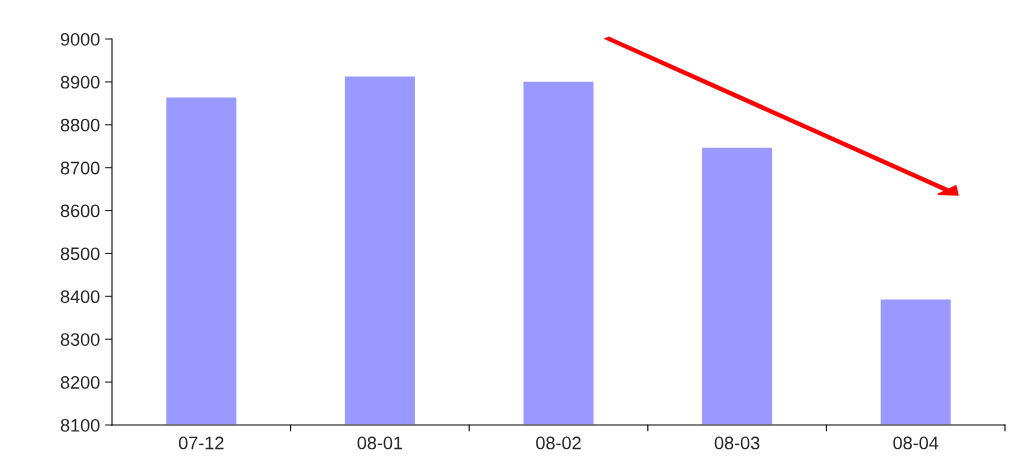 The height and width of the screenshot is (476, 1036). Describe the element at coordinates (80, 425) in the screenshot. I see `y-tick-label: 8100` at that location.